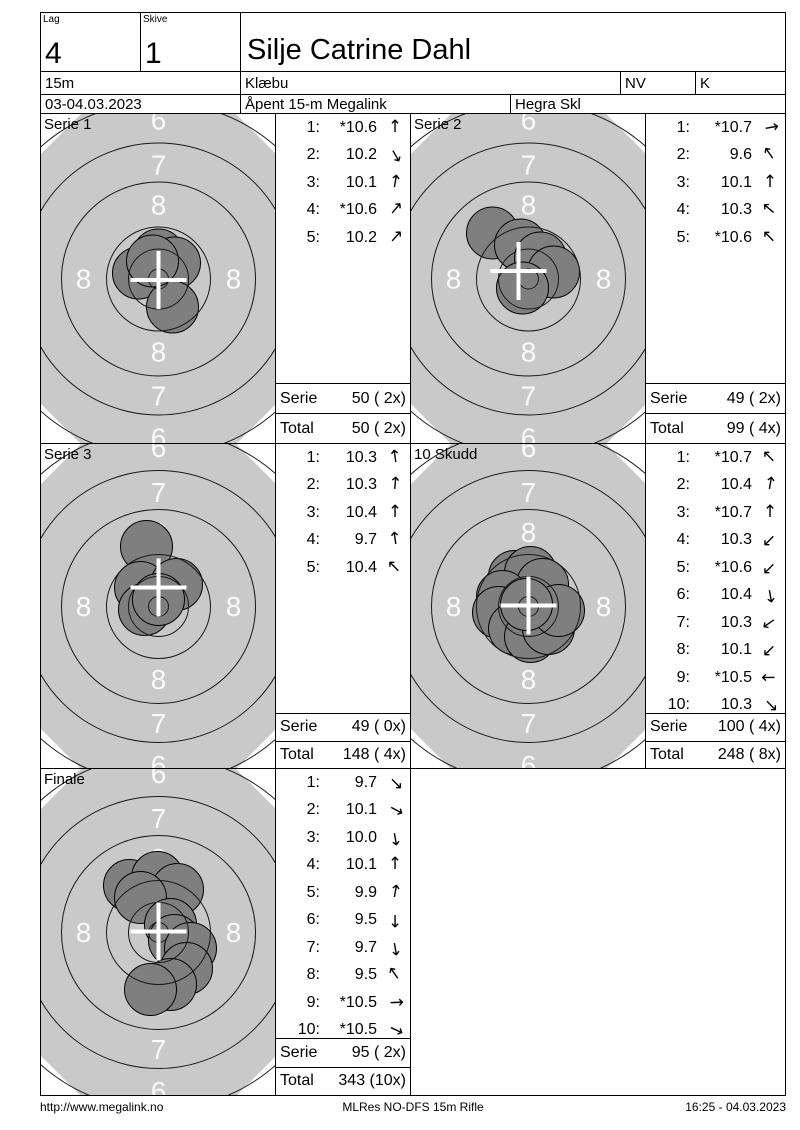  What do you see at coordinates (343, 1080) in the screenshot?
I see `grand-total-row: Total 343 (10x)` at bounding box center [343, 1080].